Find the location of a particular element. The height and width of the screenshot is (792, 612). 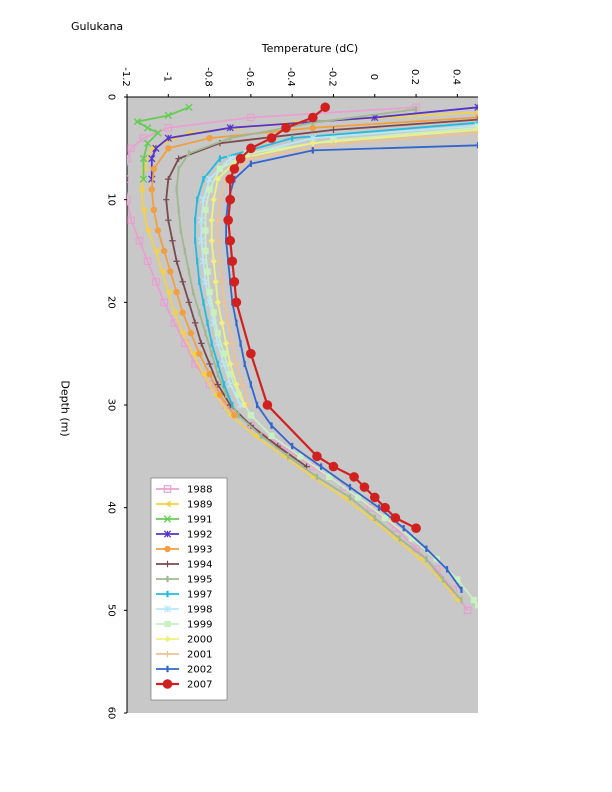

x-tick-label: -1 is located at coordinates (166, 77).